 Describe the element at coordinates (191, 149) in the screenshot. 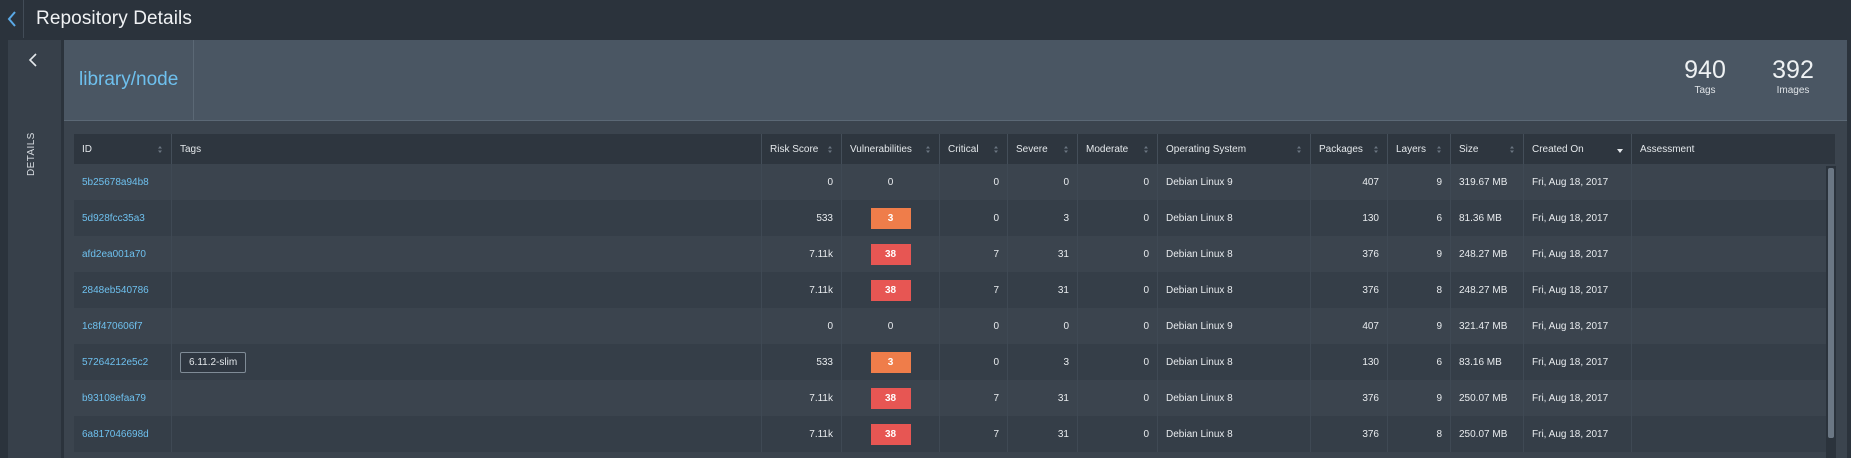

I see `column-header-label: Tags` at that location.